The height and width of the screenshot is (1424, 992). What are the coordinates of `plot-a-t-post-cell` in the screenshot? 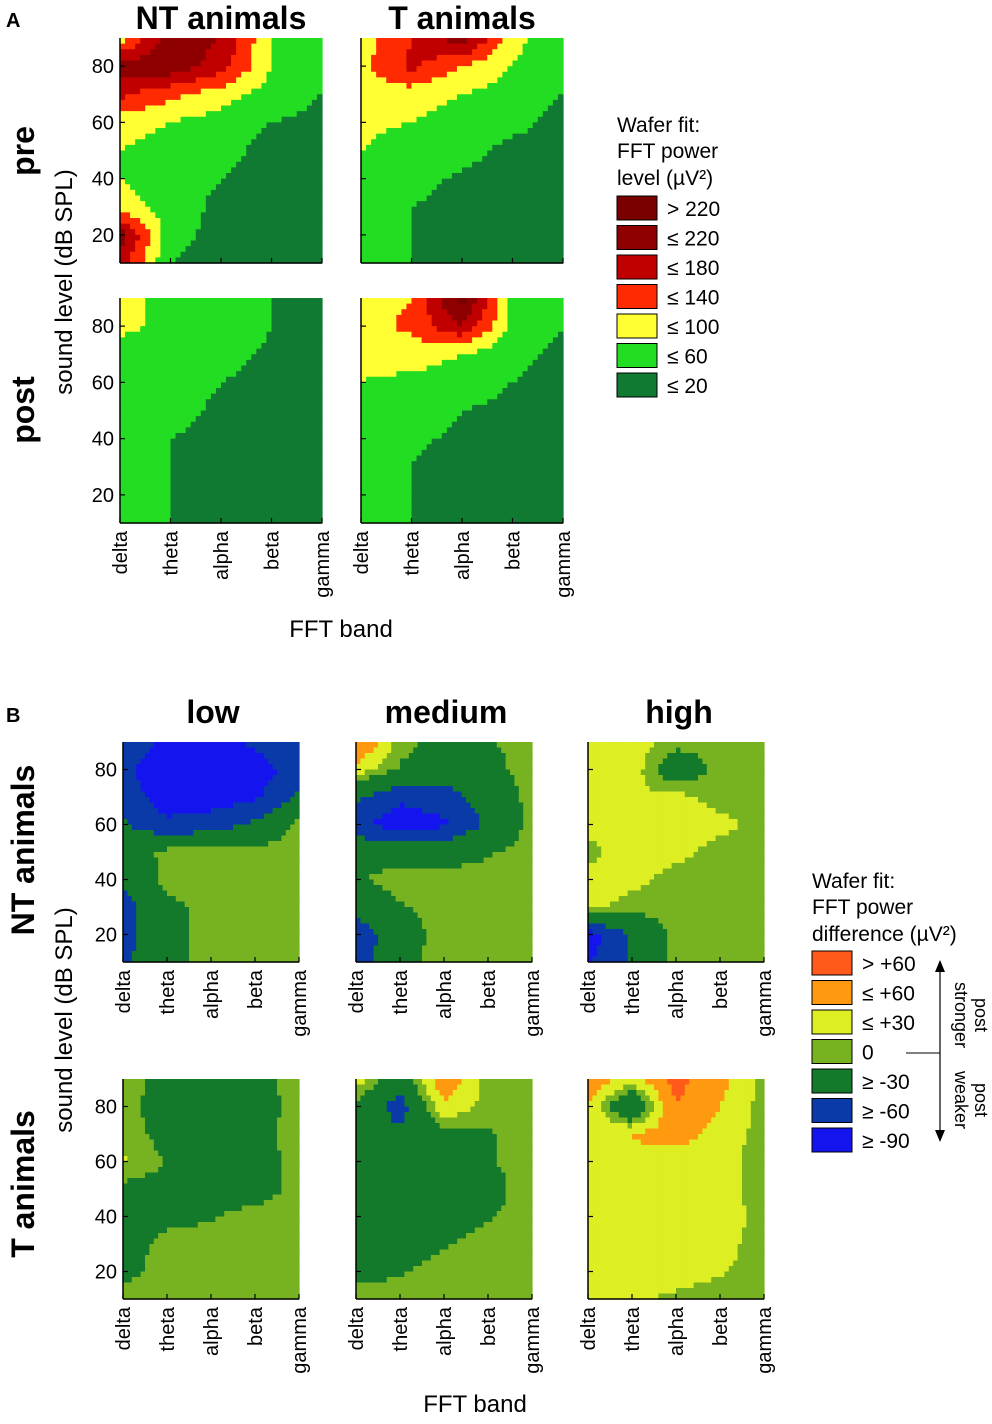 It's located at (424, 301).